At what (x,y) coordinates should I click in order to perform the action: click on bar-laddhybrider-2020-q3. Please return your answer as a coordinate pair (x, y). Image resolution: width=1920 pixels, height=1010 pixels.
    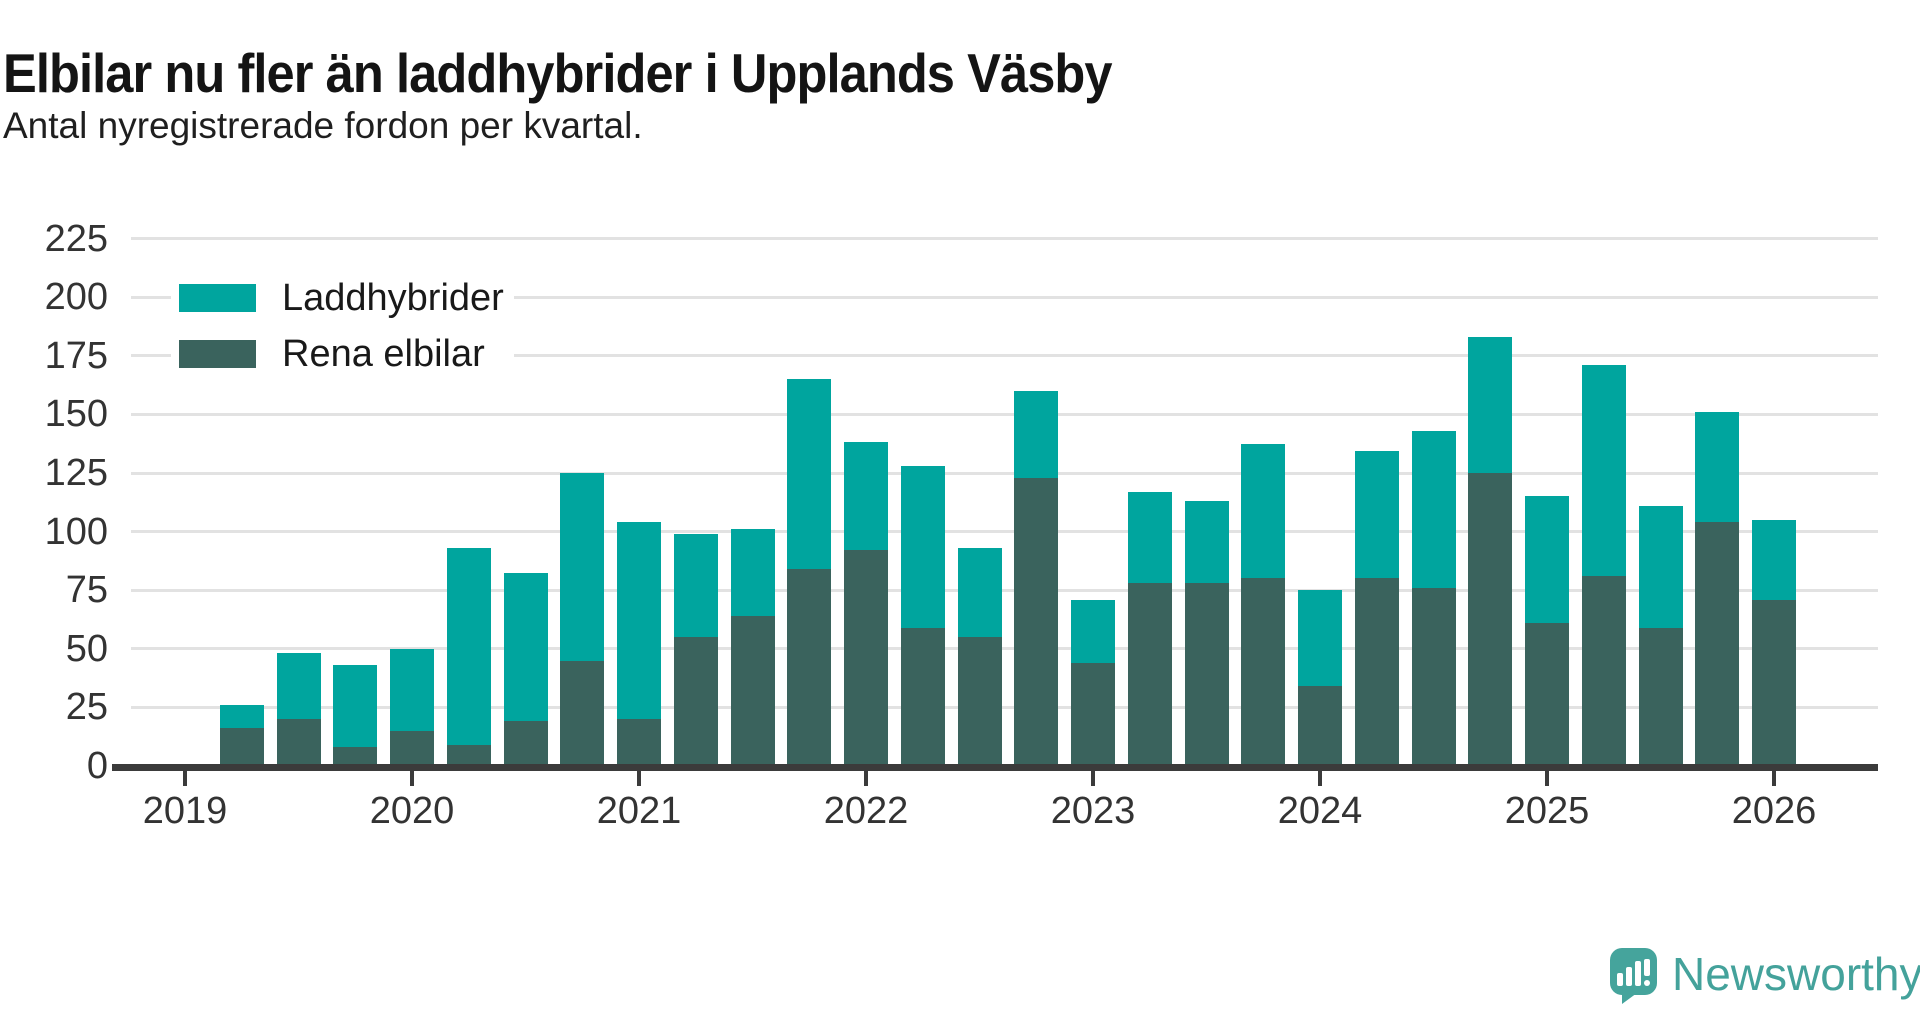
    Looking at the image, I should click on (525, 647).